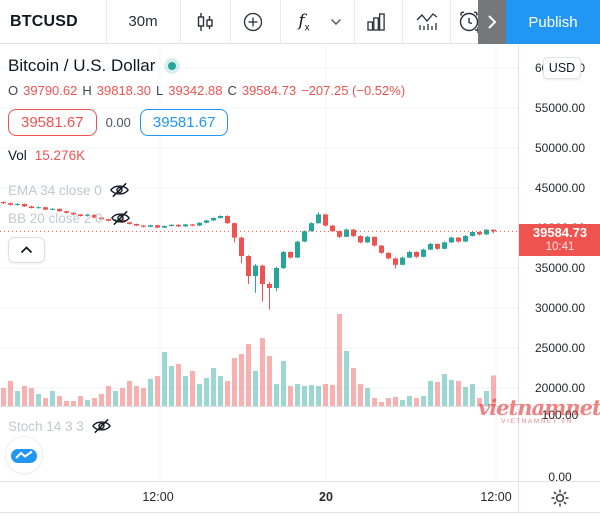  I want to click on eye-off-icon, so click(120, 218).